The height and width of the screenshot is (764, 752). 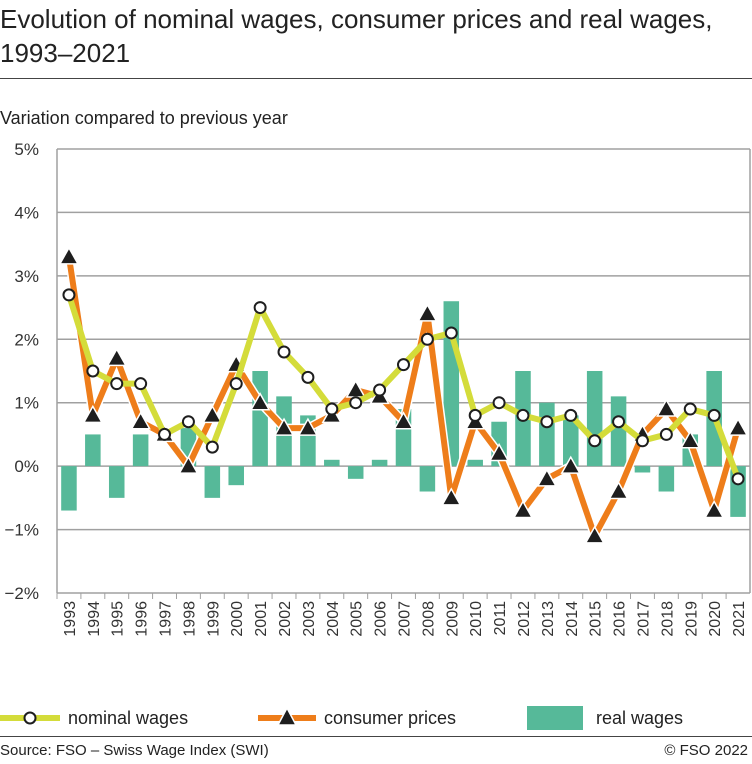 What do you see at coordinates (166, 619) in the screenshot?
I see `x-tick-label: 1997` at bounding box center [166, 619].